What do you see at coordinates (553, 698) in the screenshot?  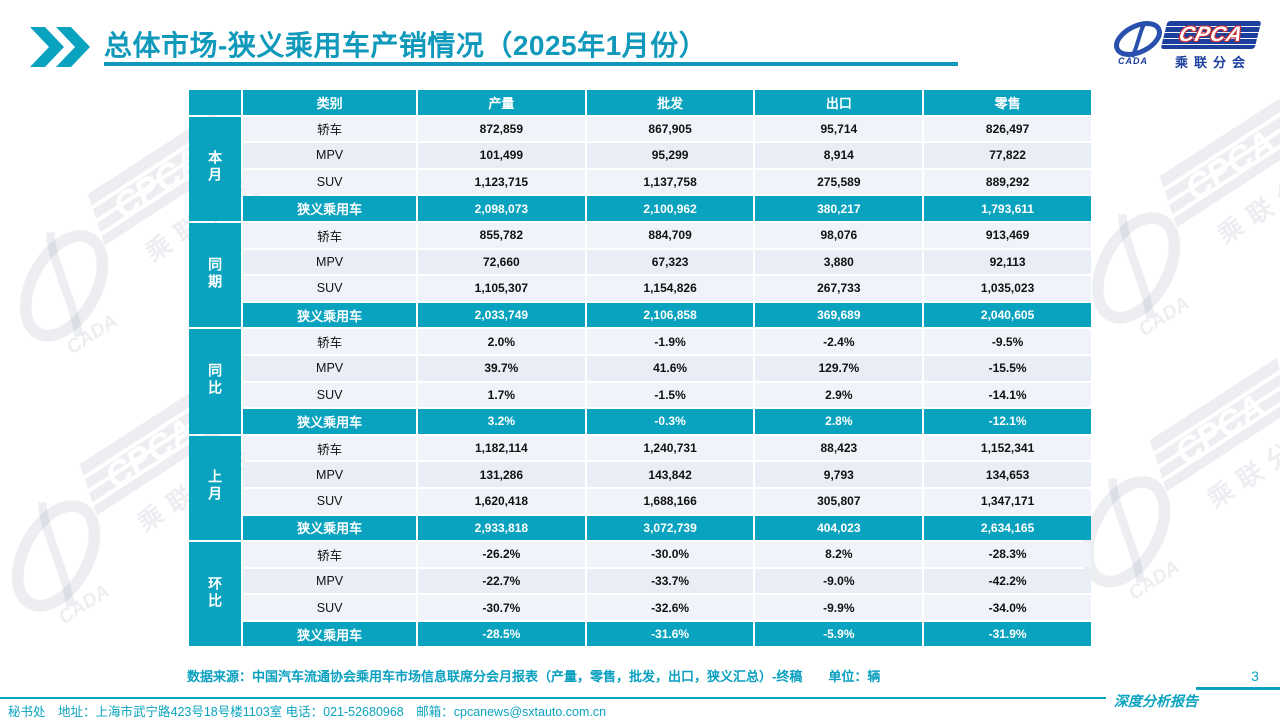 I see `footer-divider` at bounding box center [553, 698].